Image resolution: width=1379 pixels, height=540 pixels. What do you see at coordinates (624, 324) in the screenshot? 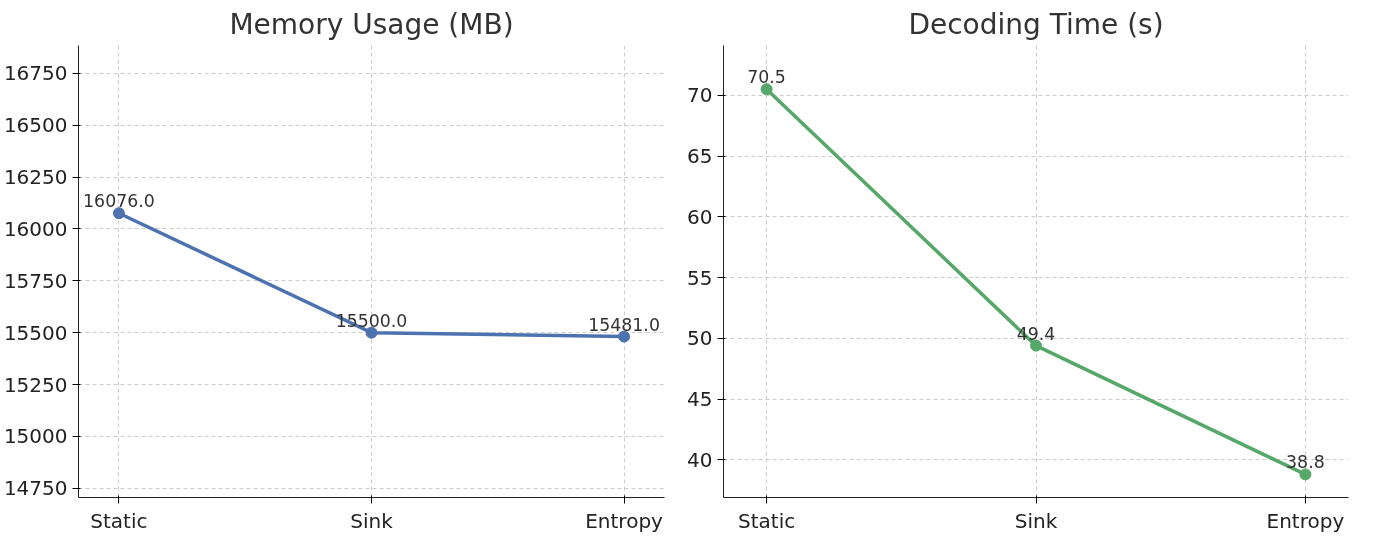
I see `data-label: 15481.0` at bounding box center [624, 324].